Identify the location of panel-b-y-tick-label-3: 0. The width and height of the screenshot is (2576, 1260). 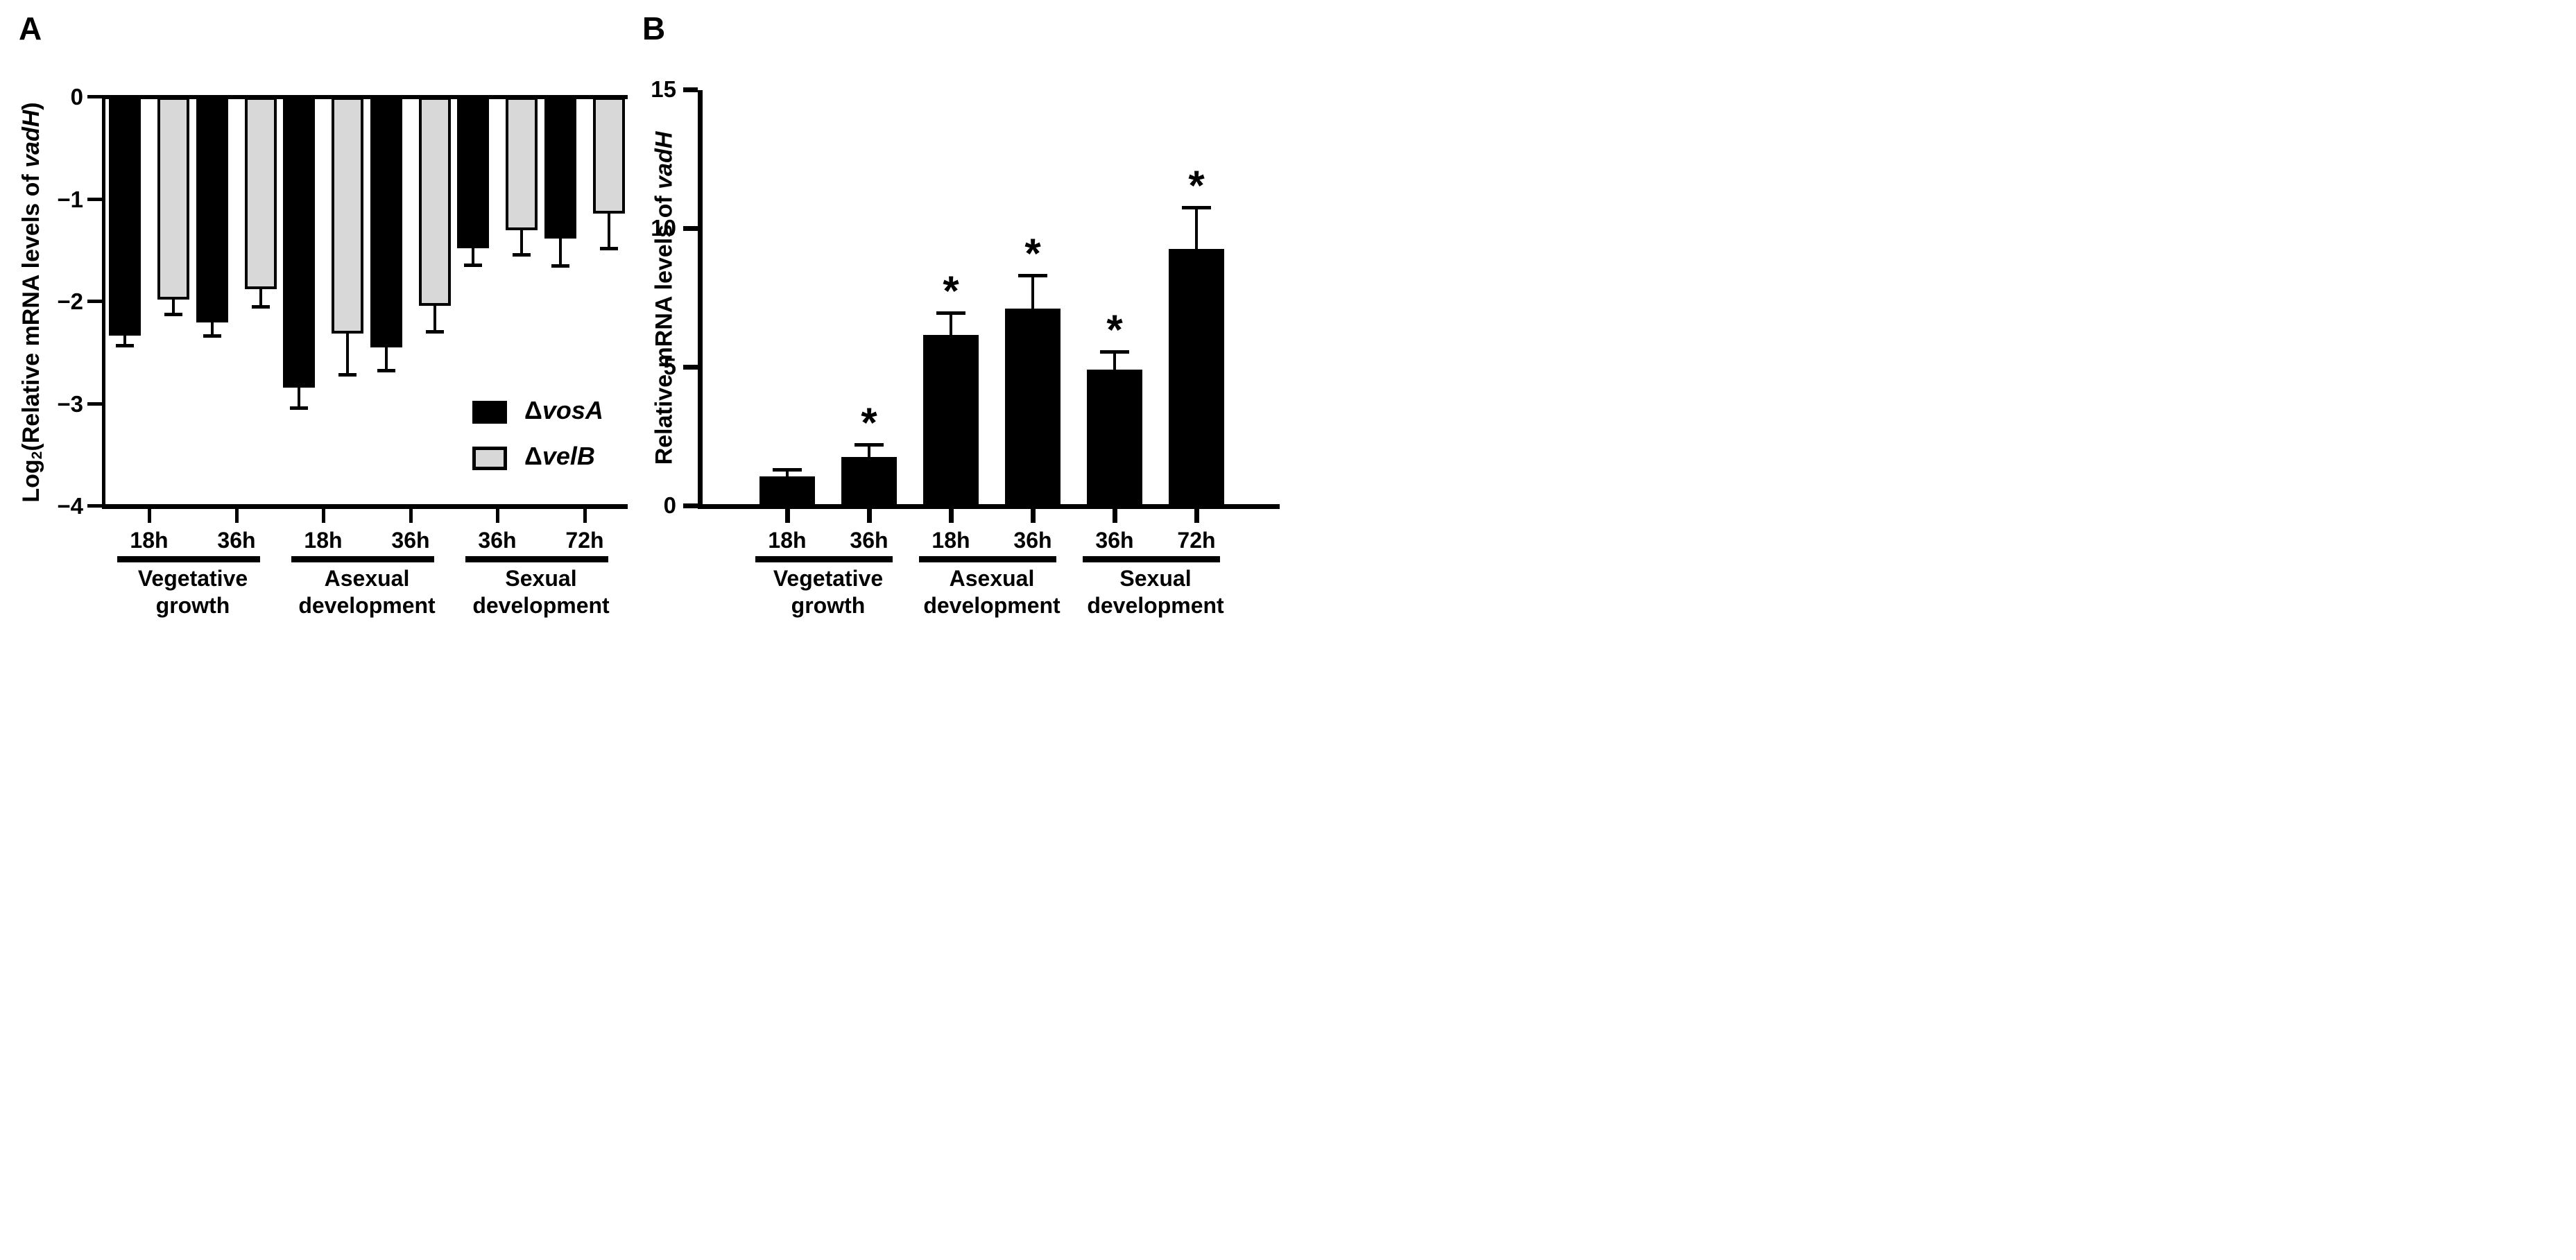
(669, 505).